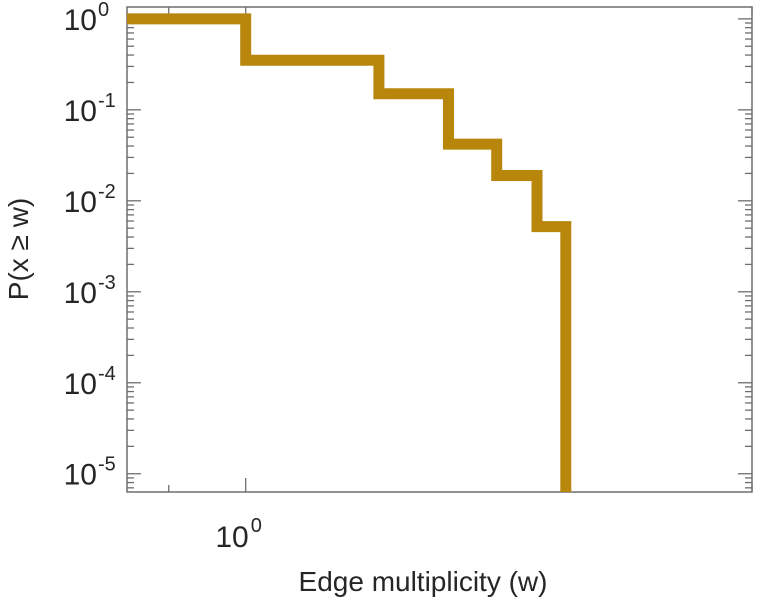 Image resolution: width=769 pixels, height=600 pixels. Describe the element at coordinates (107, 101) in the screenshot. I see `y-tick-exponent: -1` at that location.